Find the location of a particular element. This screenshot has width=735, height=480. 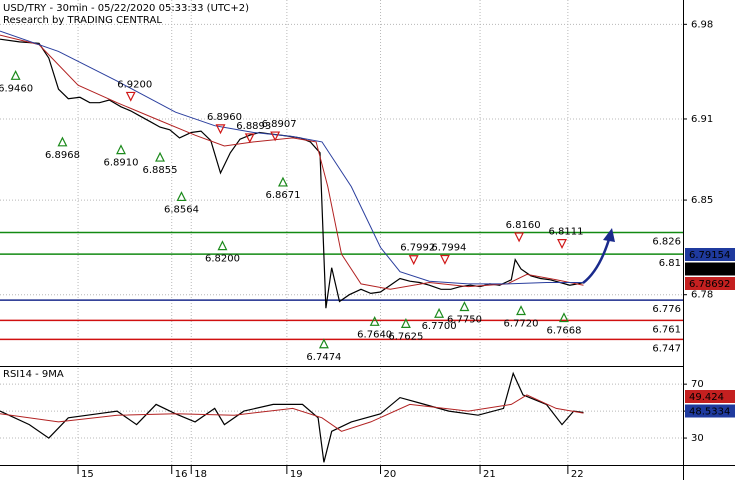

last-value-label: 48.5334 is located at coordinates (709, 412).